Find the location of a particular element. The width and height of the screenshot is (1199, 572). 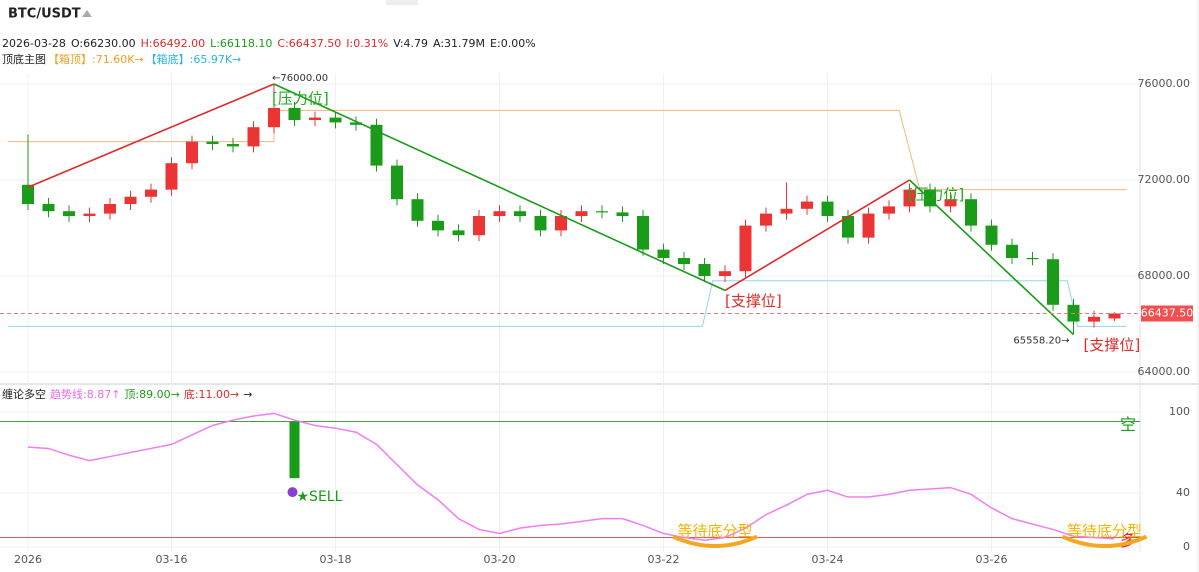

legend-item: 底:11.00→ is located at coordinates (211, 394).